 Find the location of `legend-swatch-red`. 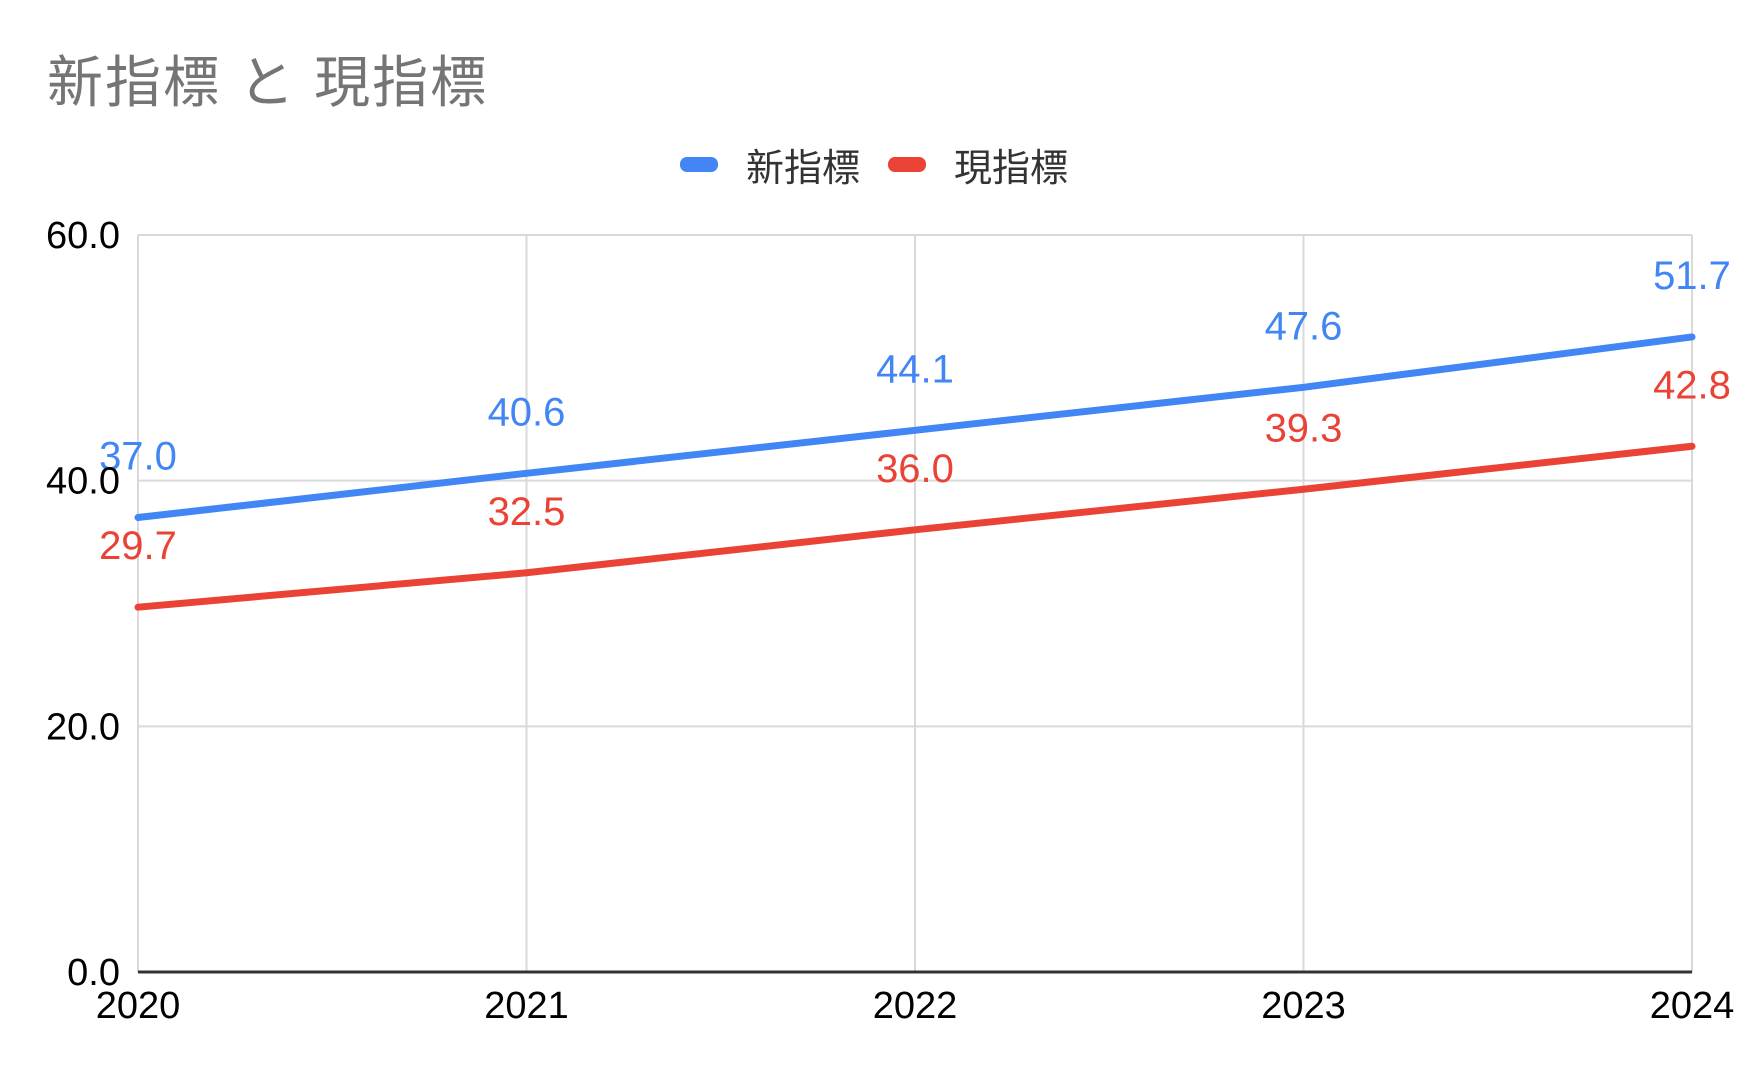

legend-swatch-red is located at coordinates (907, 164).